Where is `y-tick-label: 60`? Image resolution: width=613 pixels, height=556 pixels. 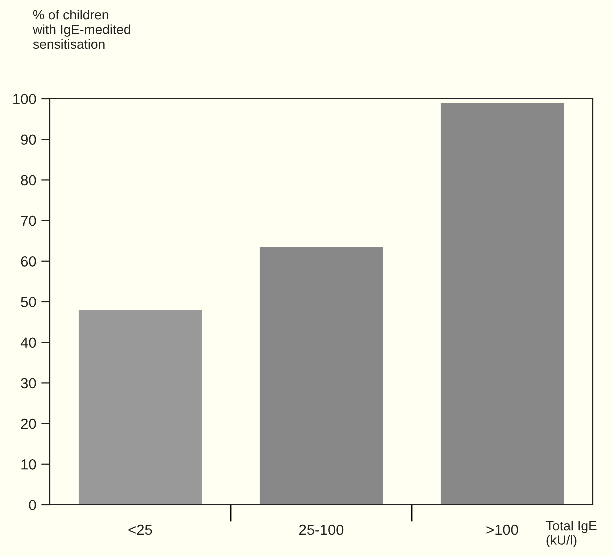
y-tick-label: 60 is located at coordinates (28, 261).